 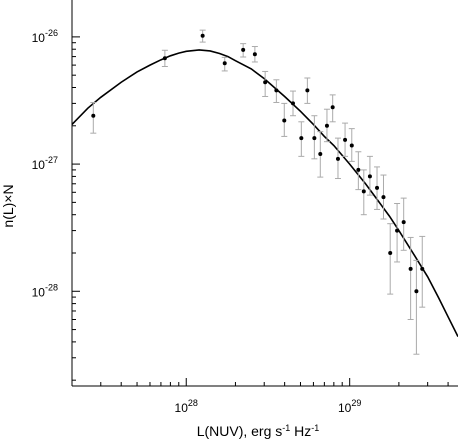 What do you see at coordinates (51, 287) in the screenshot?
I see `y-tick-label-exp: -28` at bounding box center [51, 287].